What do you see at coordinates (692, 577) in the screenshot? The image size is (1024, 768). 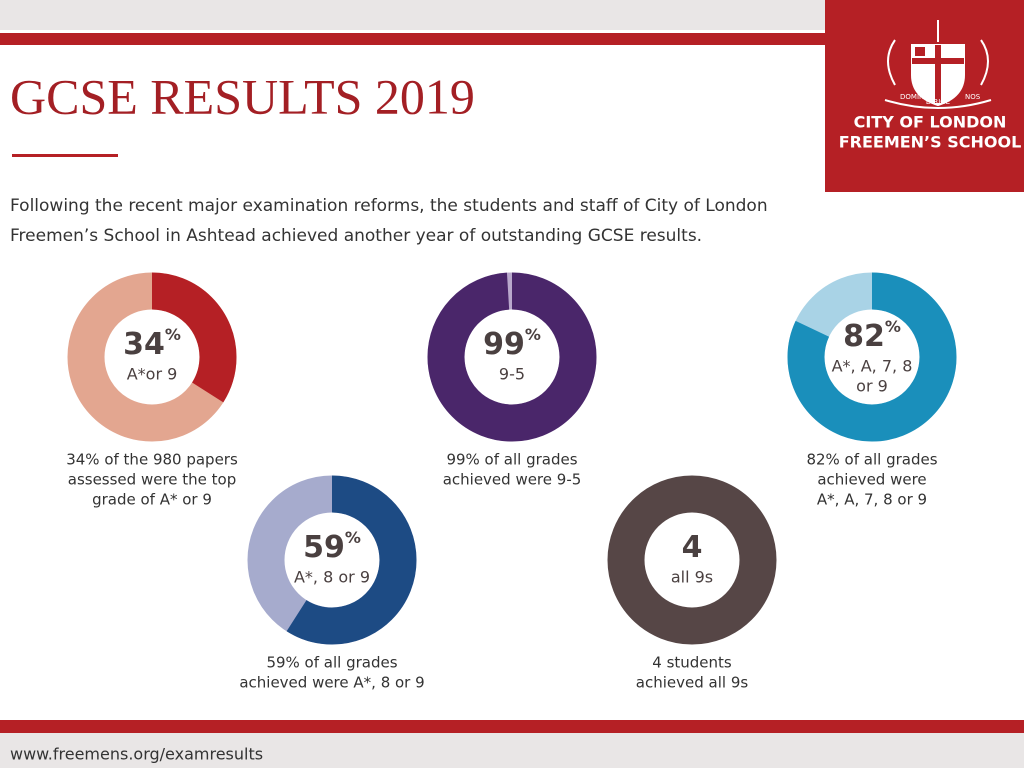 I see `stat-label: all 9s` at bounding box center [692, 577].